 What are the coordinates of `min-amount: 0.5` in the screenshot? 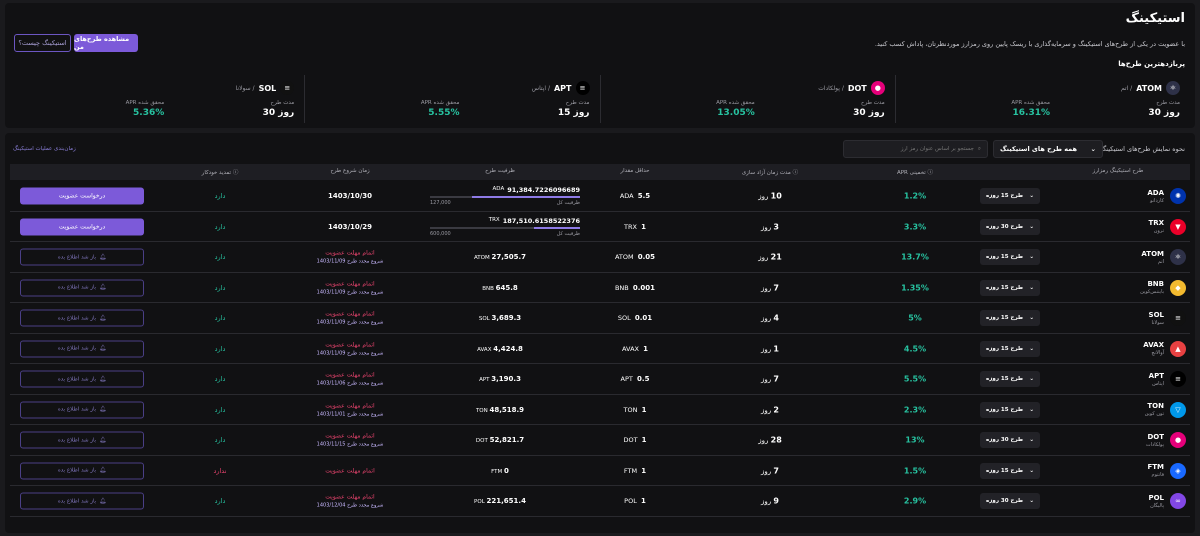 It's located at (643, 379).